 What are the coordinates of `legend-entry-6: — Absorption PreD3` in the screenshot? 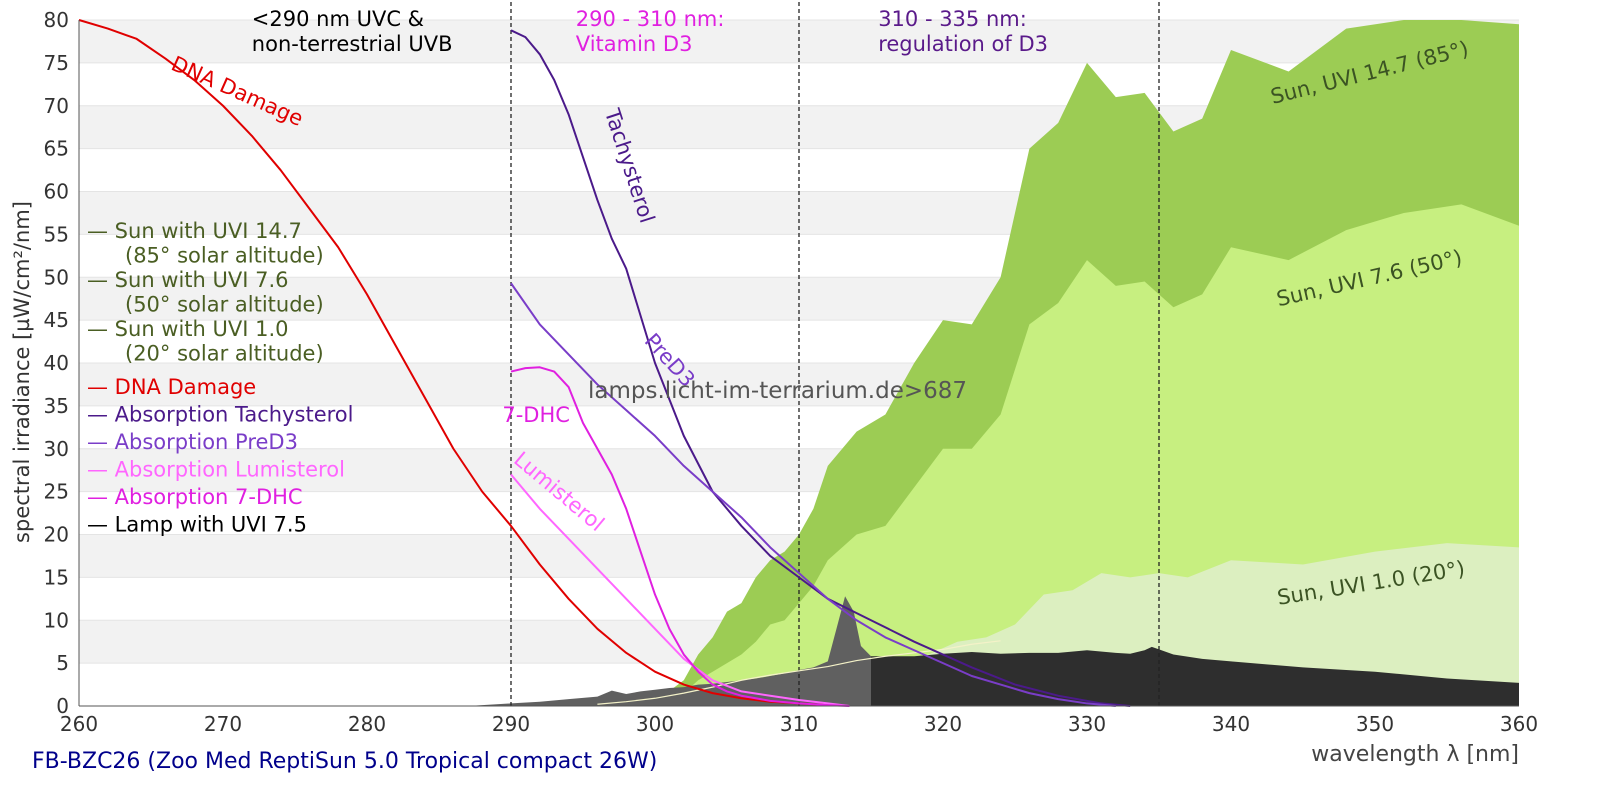 It's located at (192, 442).